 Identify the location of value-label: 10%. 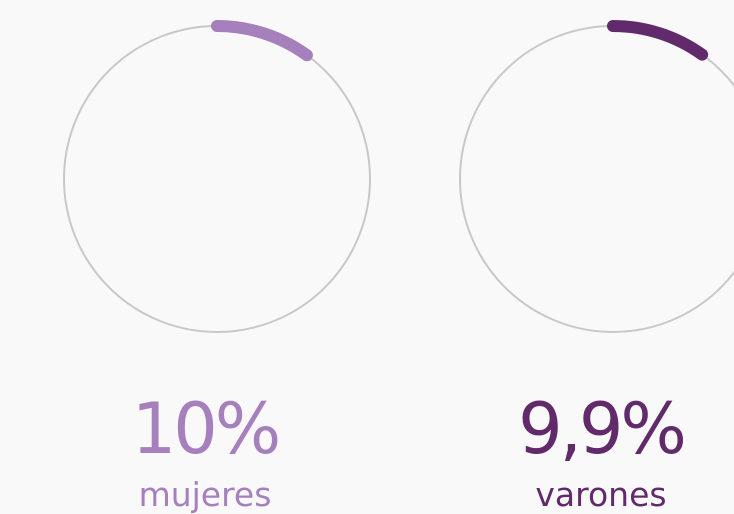
(205, 429).